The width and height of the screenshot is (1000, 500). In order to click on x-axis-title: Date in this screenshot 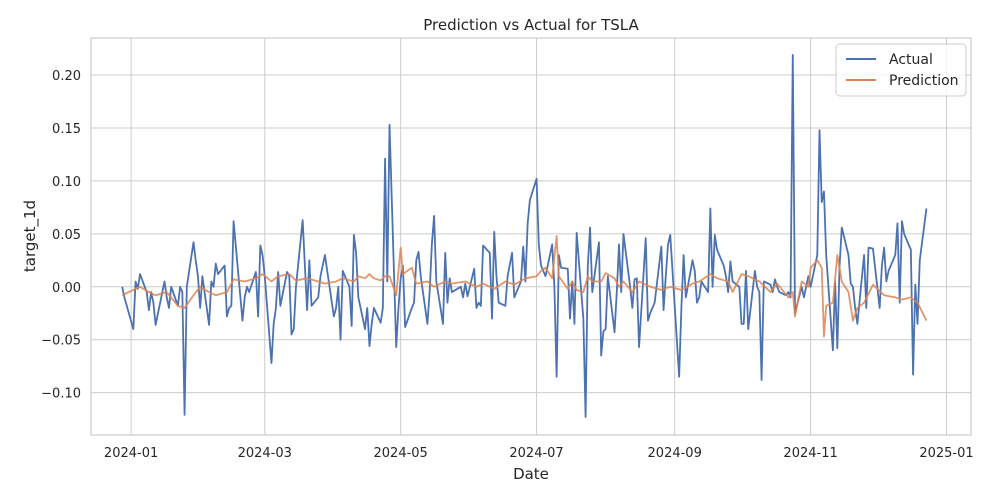, I will do `click(531, 474)`.